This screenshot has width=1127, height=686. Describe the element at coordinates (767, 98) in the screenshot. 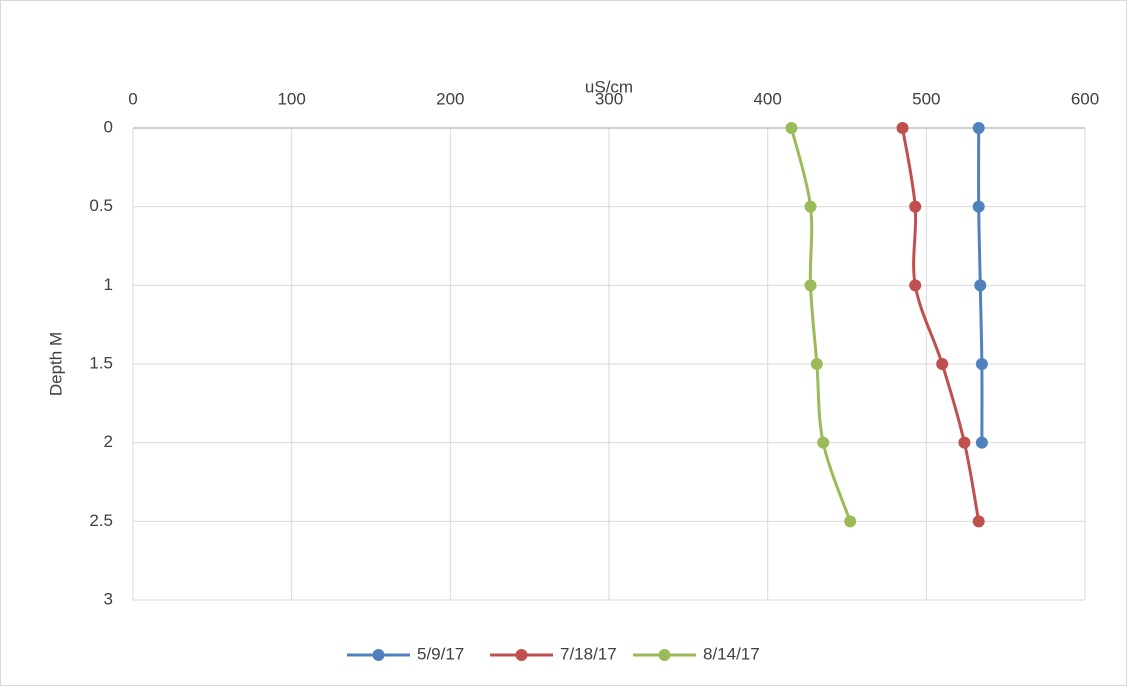

I see `x-tick-label: 400` at that location.